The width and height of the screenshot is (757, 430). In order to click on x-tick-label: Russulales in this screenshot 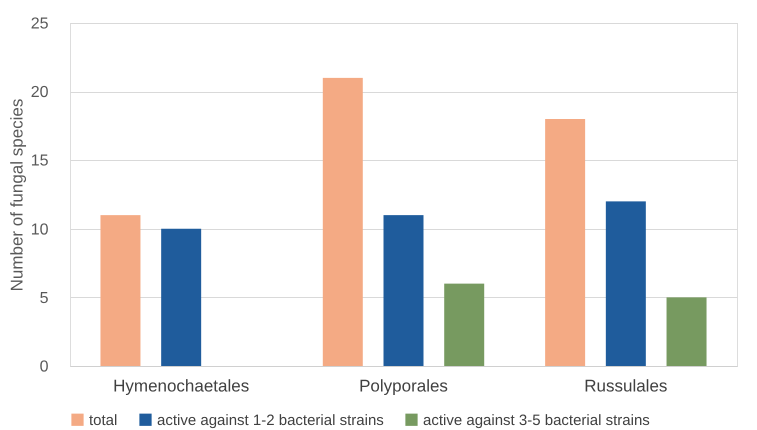, I will do `click(626, 386)`.